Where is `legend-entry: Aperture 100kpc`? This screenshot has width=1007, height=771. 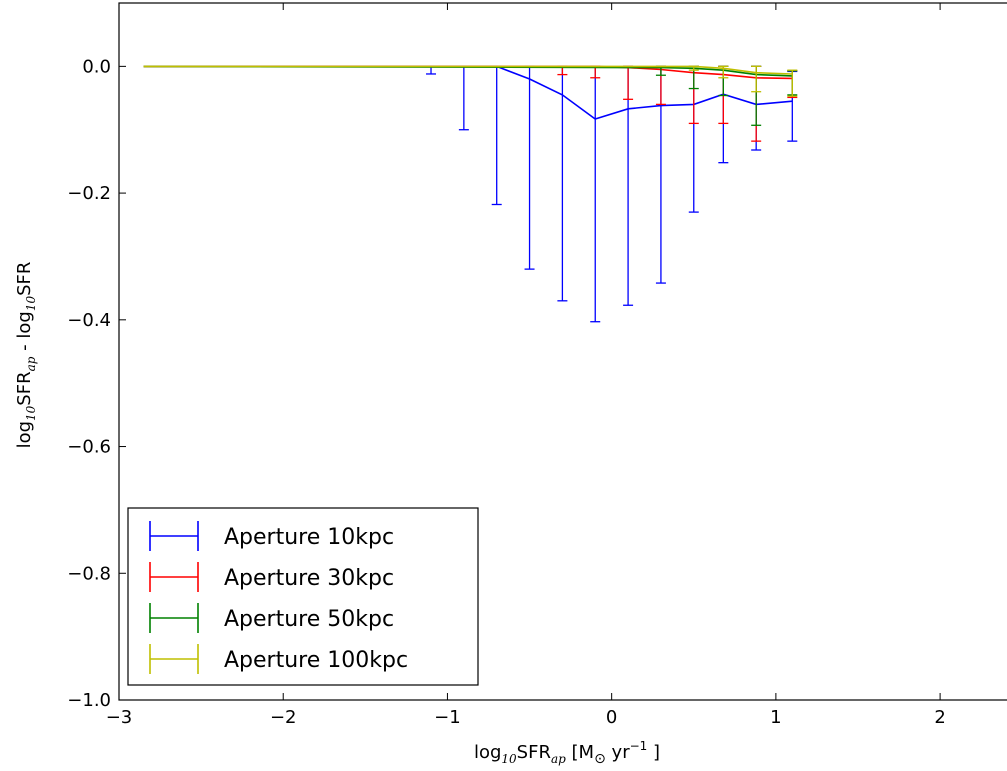 legend-entry: Aperture 100kpc is located at coordinates (278, 659).